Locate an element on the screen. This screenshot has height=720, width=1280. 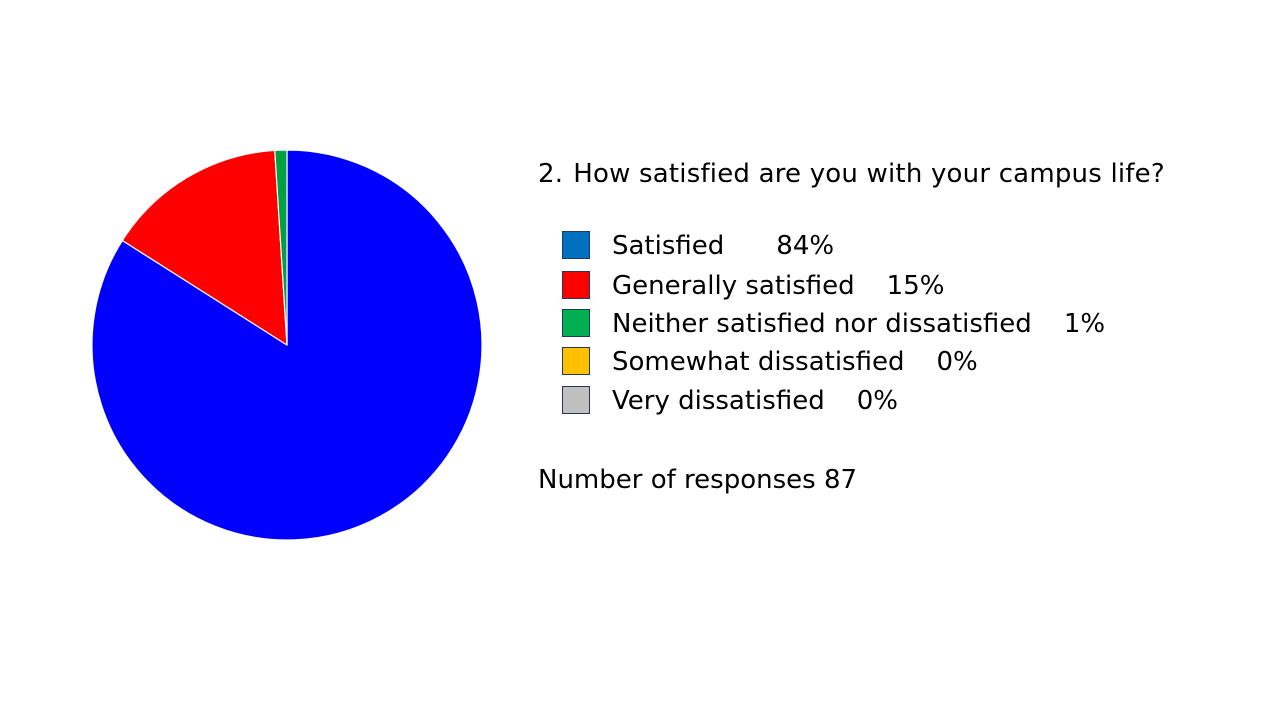
legend-swatch-somewhat-dissatisfied is located at coordinates (576, 361).